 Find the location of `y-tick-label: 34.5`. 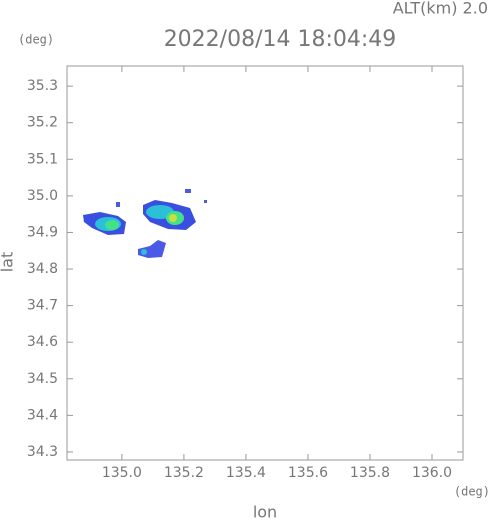

y-tick-label: 34.5 is located at coordinates (42, 379).